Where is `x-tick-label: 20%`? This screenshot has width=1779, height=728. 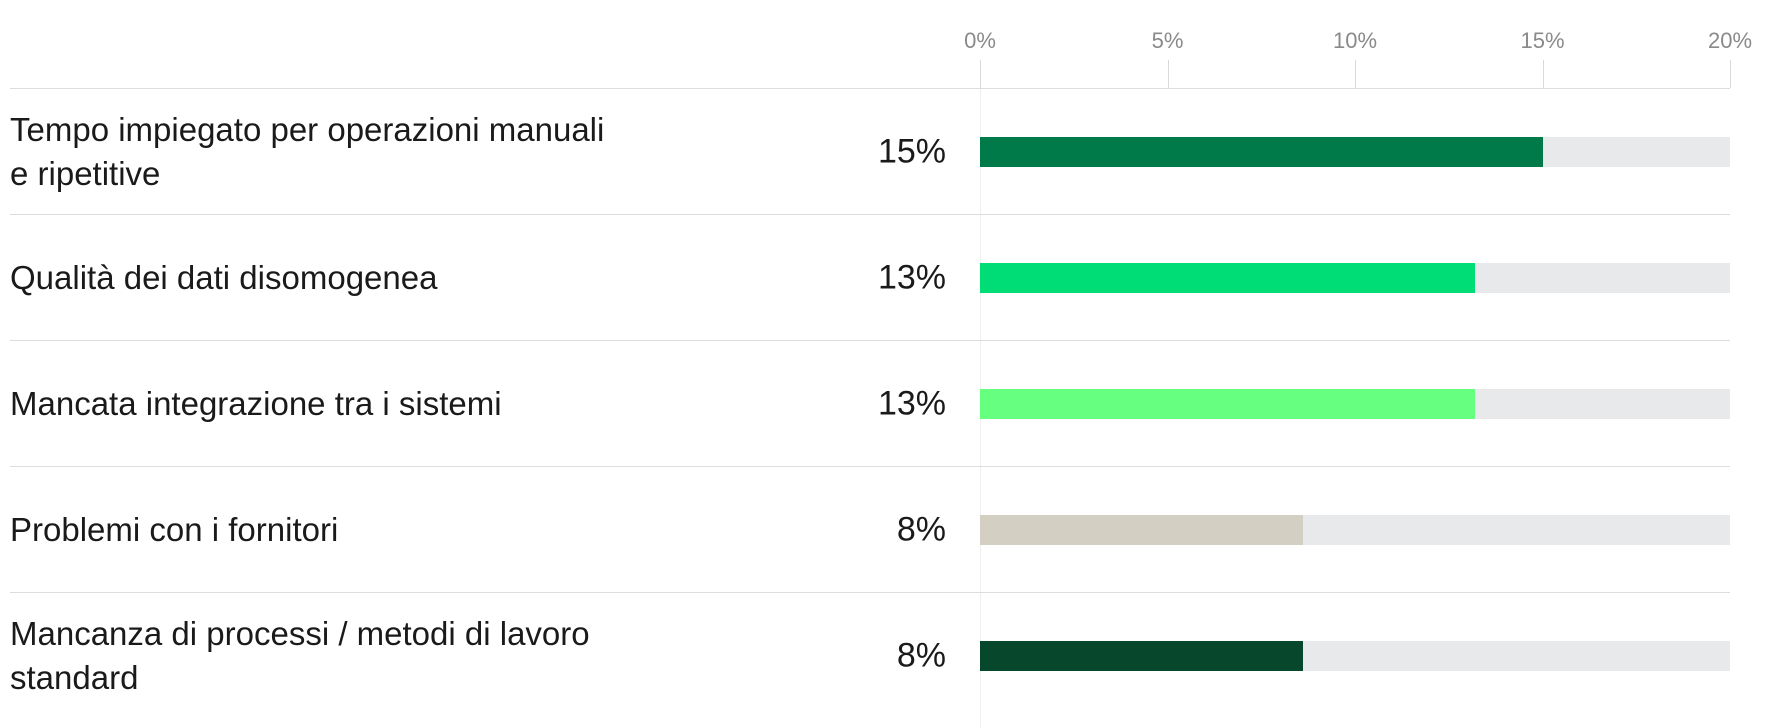
x-tick-label: 20% is located at coordinates (1730, 40).